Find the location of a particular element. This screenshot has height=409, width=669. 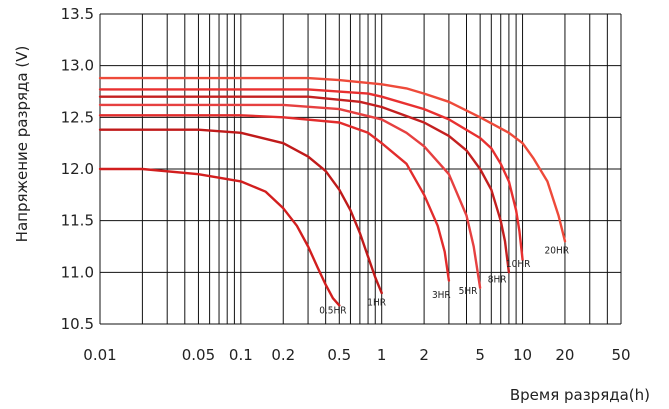

x-tick-label: 0.1 is located at coordinates (241, 355).